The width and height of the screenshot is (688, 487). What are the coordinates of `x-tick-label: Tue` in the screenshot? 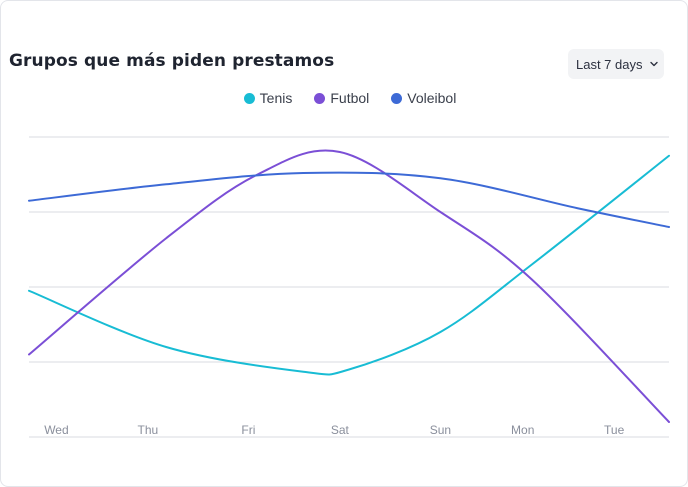 It's located at (614, 430).